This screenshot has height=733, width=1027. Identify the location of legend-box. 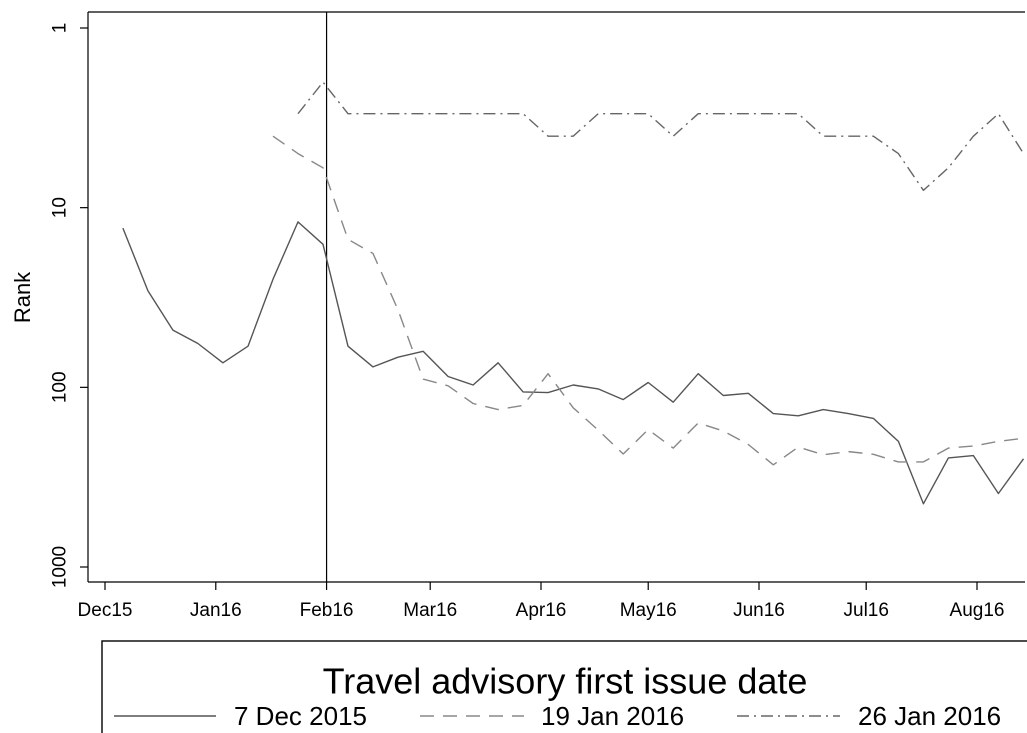
(564, 686).